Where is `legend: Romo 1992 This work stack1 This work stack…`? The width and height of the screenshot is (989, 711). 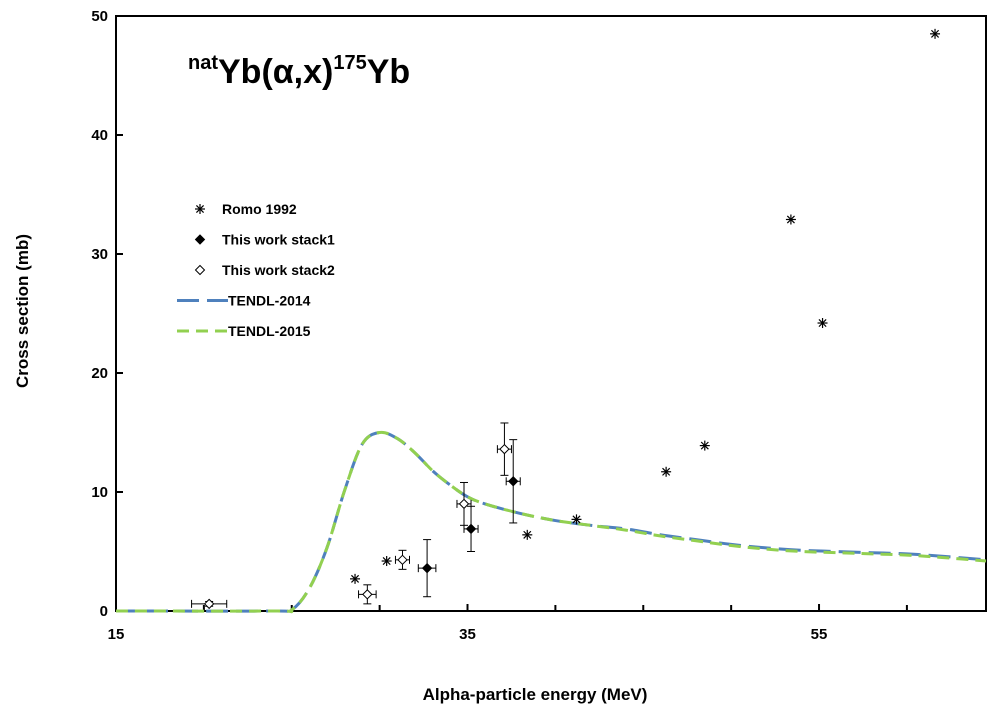 legend: Romo 1992 This work stack1 This work stack… is located at coordinates (256, 270).